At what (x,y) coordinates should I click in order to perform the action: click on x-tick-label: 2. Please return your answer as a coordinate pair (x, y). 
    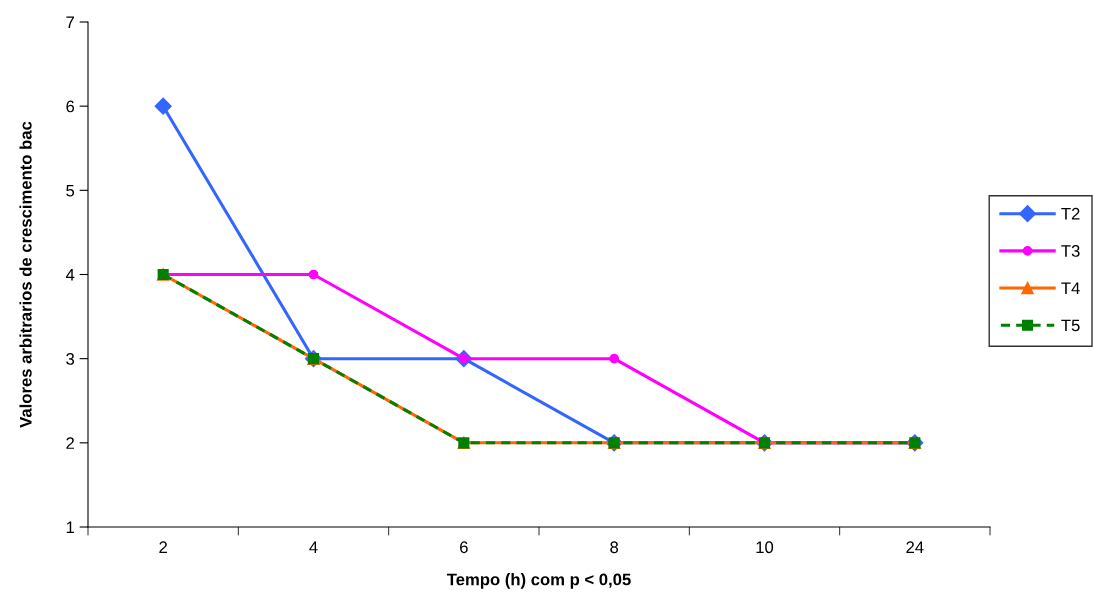
    Looking at the image, I should click on (163, 547).